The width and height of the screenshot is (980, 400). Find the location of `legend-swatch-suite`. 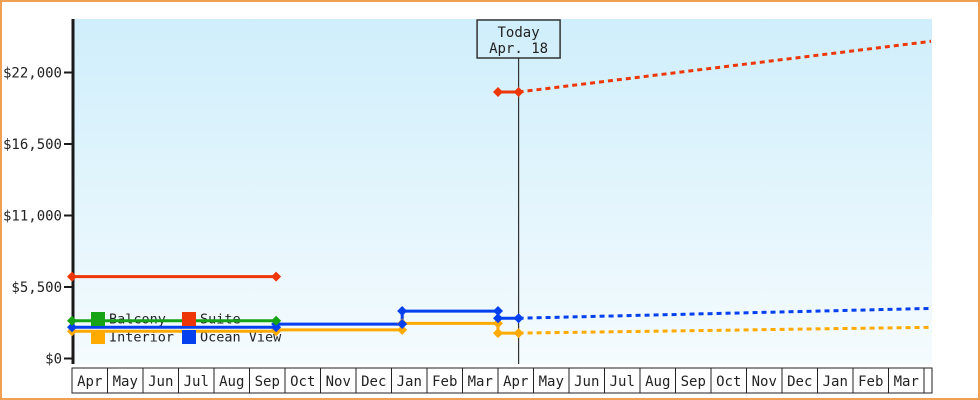

legend-swatch-suite is located at coordinates (189, 319).